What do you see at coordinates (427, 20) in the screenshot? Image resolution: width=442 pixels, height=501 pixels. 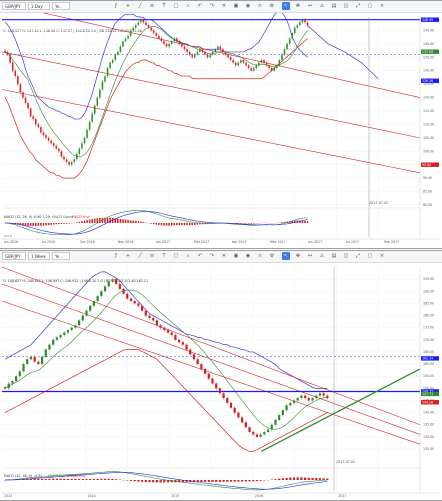 I see `price-badge-label: 148.99` at bounding box center [427, 20].